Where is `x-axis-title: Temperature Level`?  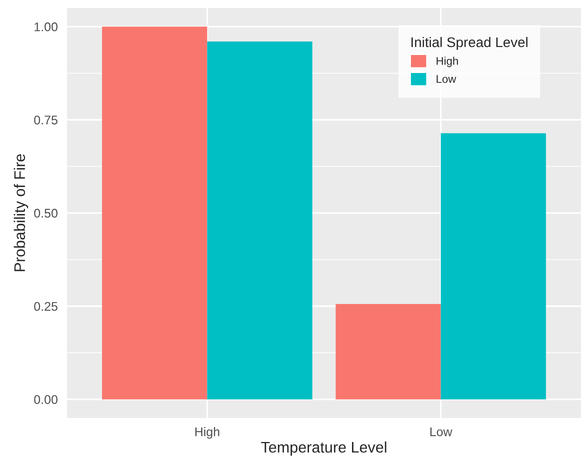 x-axis-title: Temperature Level is located at coordinates (323, 448).